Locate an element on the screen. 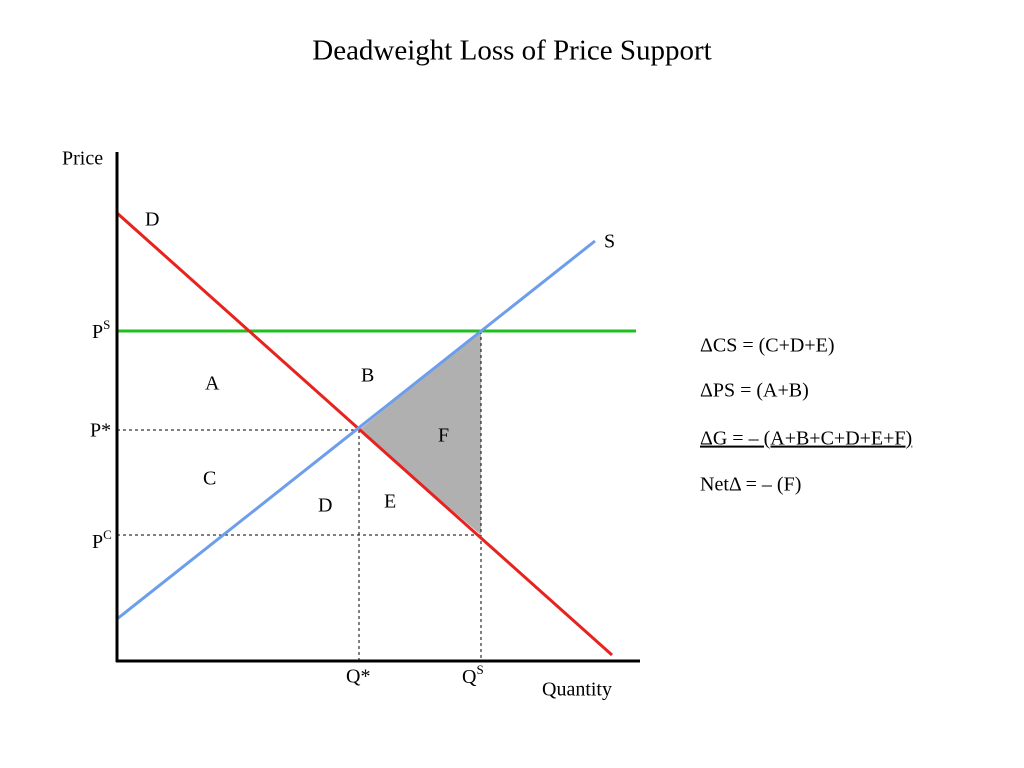 This screenshot has height=768, width=1024. region-label: D is located at coordinates (325, 506).